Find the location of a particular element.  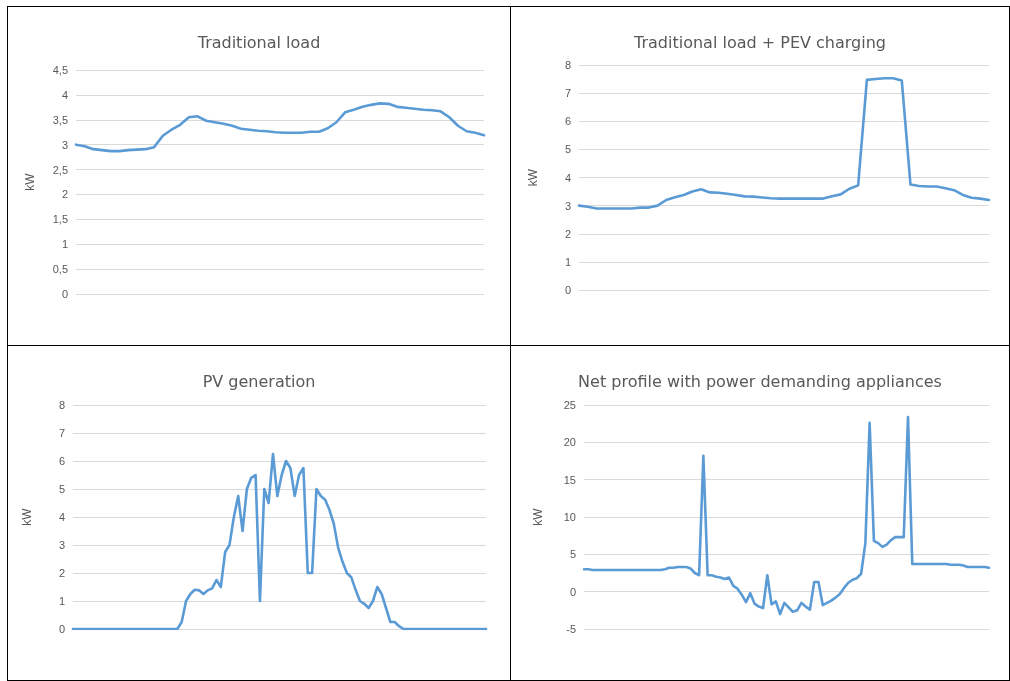

y-tick-label: 1,5 is located at coordinates (60, 219).